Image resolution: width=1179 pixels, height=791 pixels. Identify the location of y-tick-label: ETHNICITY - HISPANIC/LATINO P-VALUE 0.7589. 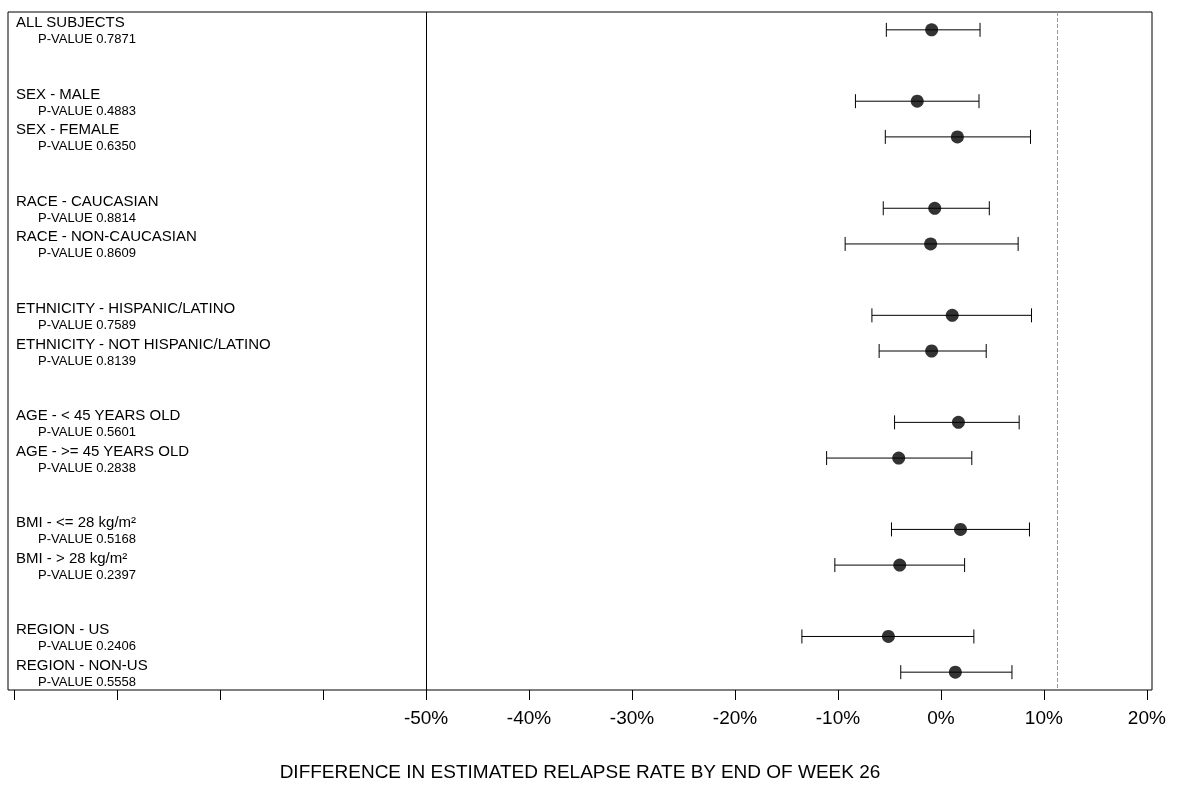
(126, 315).